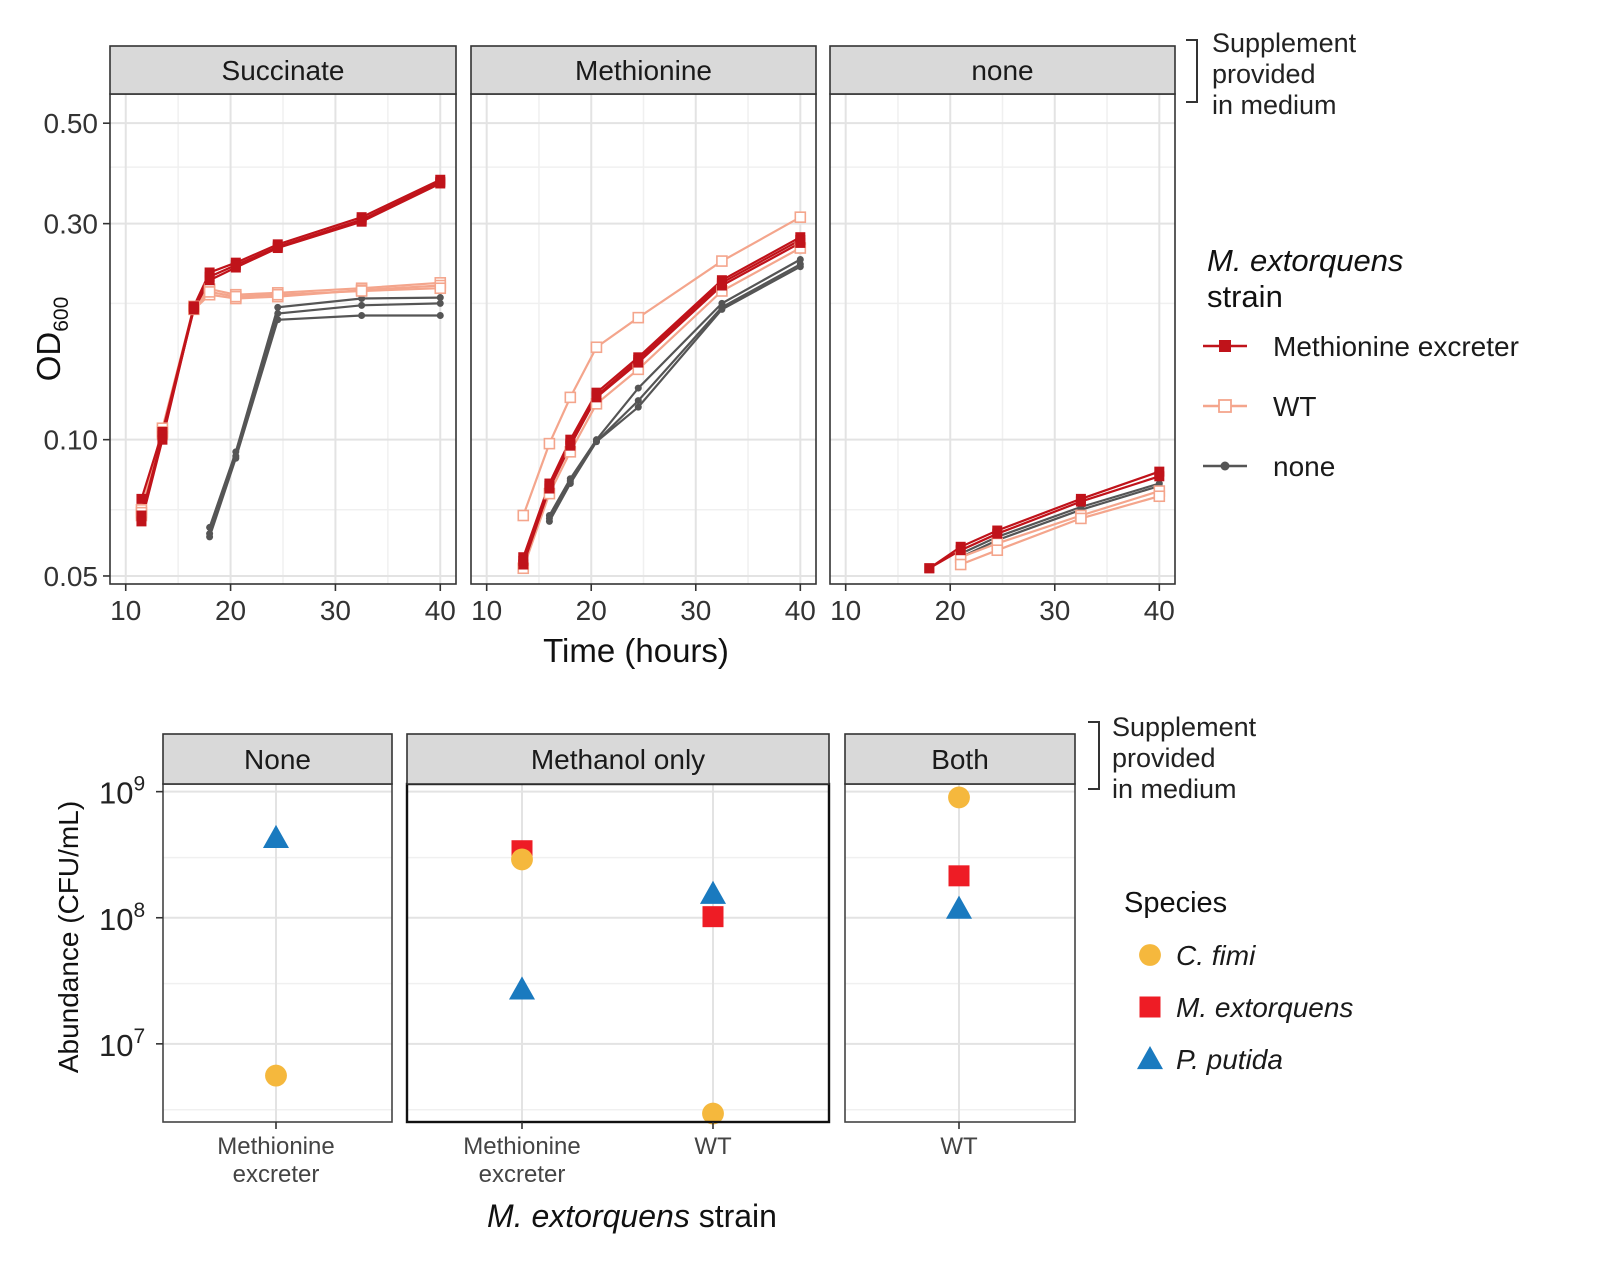 The height and width of the screenshot is (1274, 1598). Describe the element at coordinates (122, 918) in the screenshot. I see `y-tick-label: 10⁸` at that location.